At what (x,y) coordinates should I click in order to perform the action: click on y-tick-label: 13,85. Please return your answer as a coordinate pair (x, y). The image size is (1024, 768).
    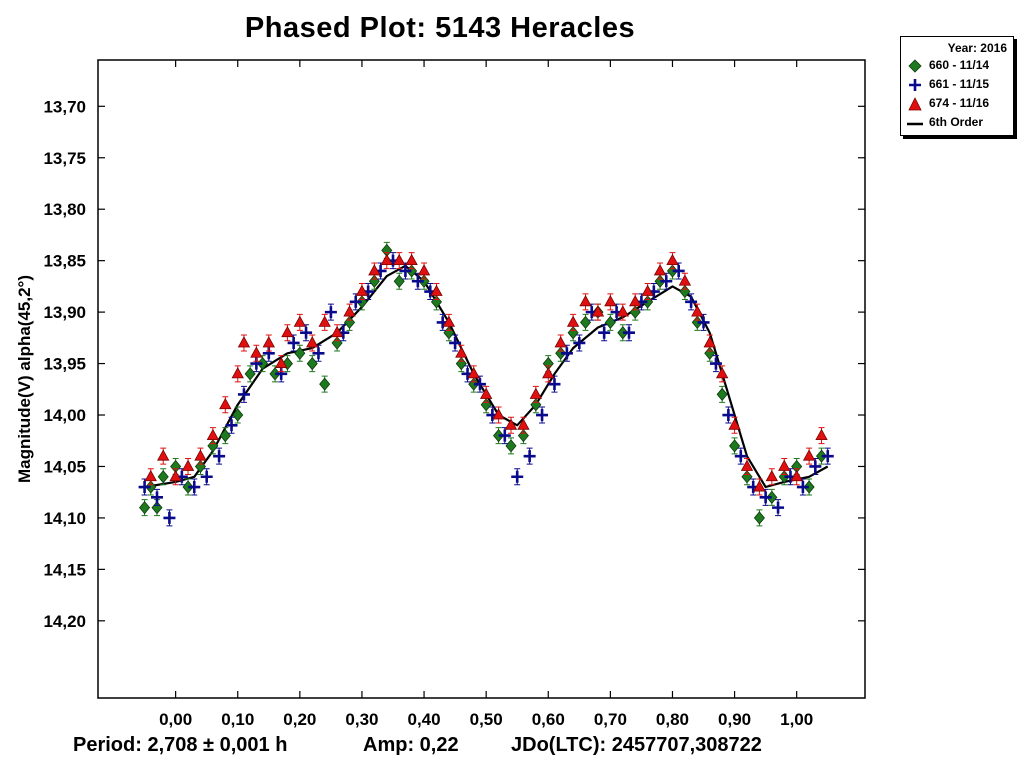
    Looking at the image, I should click on (64, 261).